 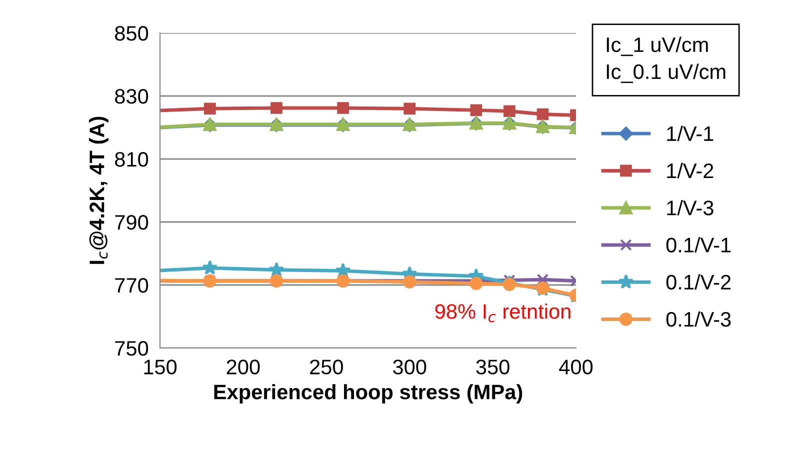 I want to click on legend-label: 1/V-2, so click(x=690, y=170).